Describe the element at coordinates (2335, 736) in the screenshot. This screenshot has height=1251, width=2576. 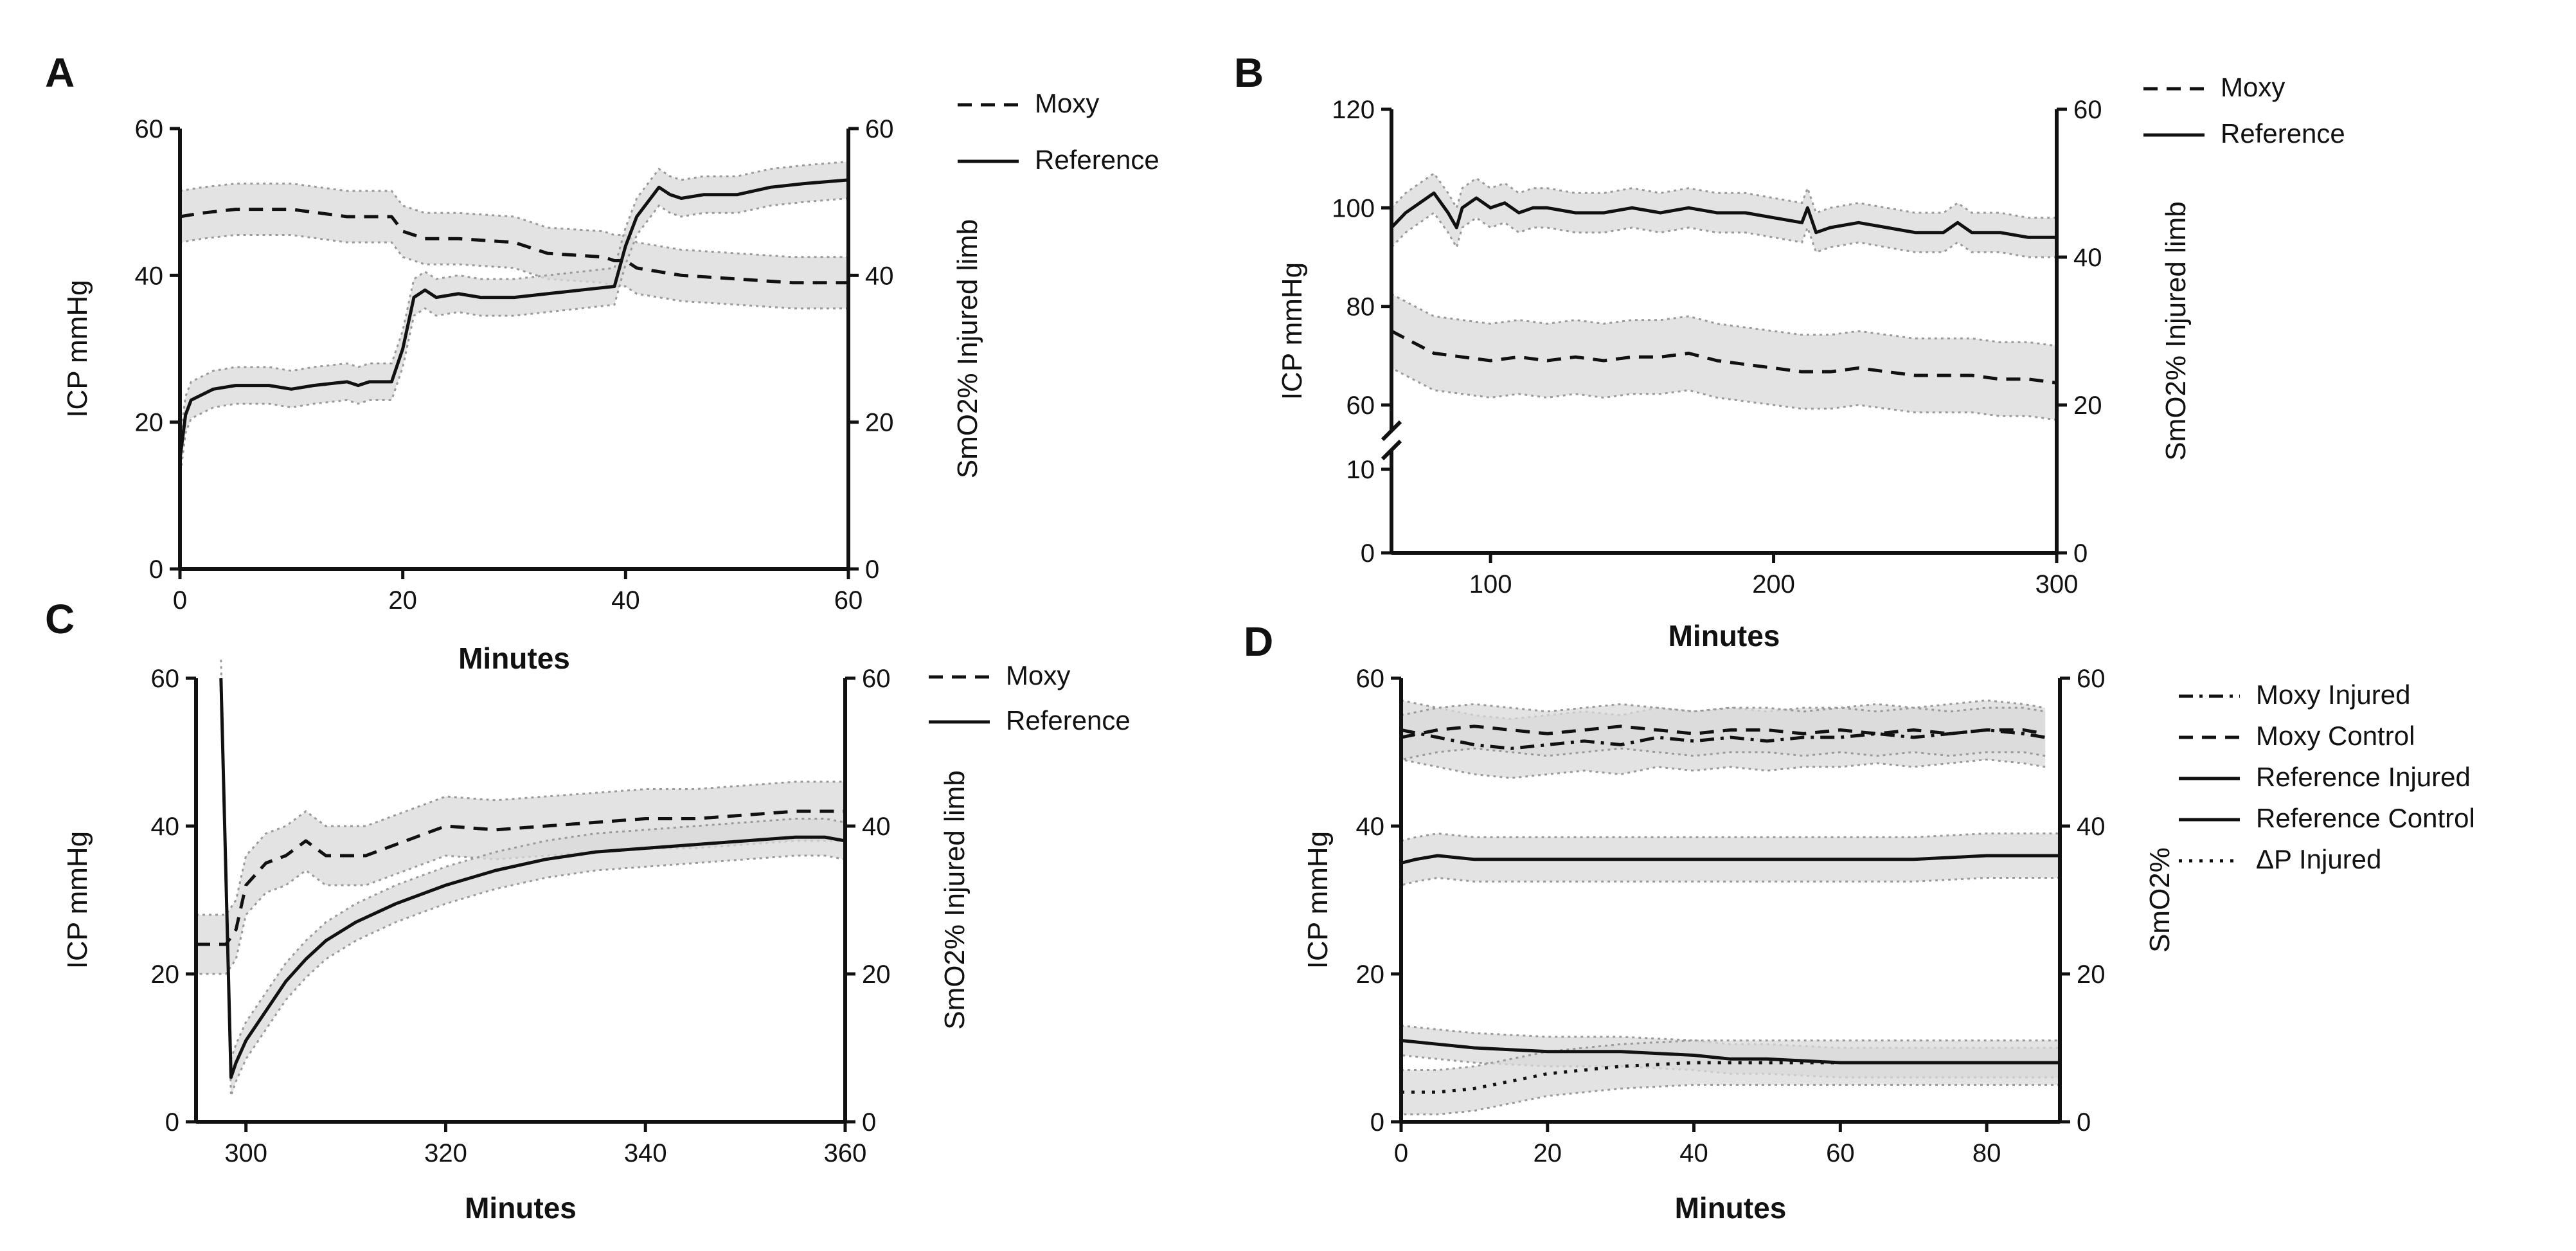
I see `legend-label-moxy-control: Moxy Control` at that location.